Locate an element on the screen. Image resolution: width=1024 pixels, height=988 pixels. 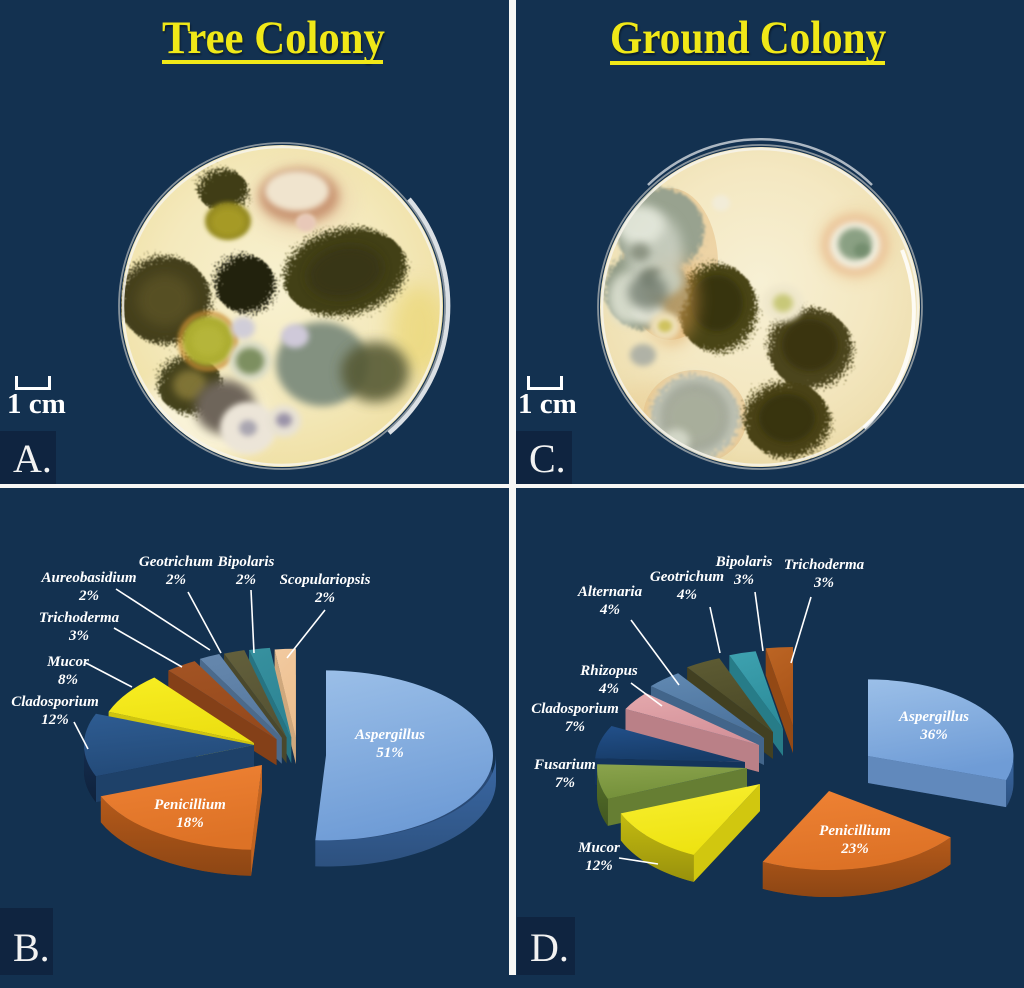
svg-text: 8% is located at coordinates (68, 680).